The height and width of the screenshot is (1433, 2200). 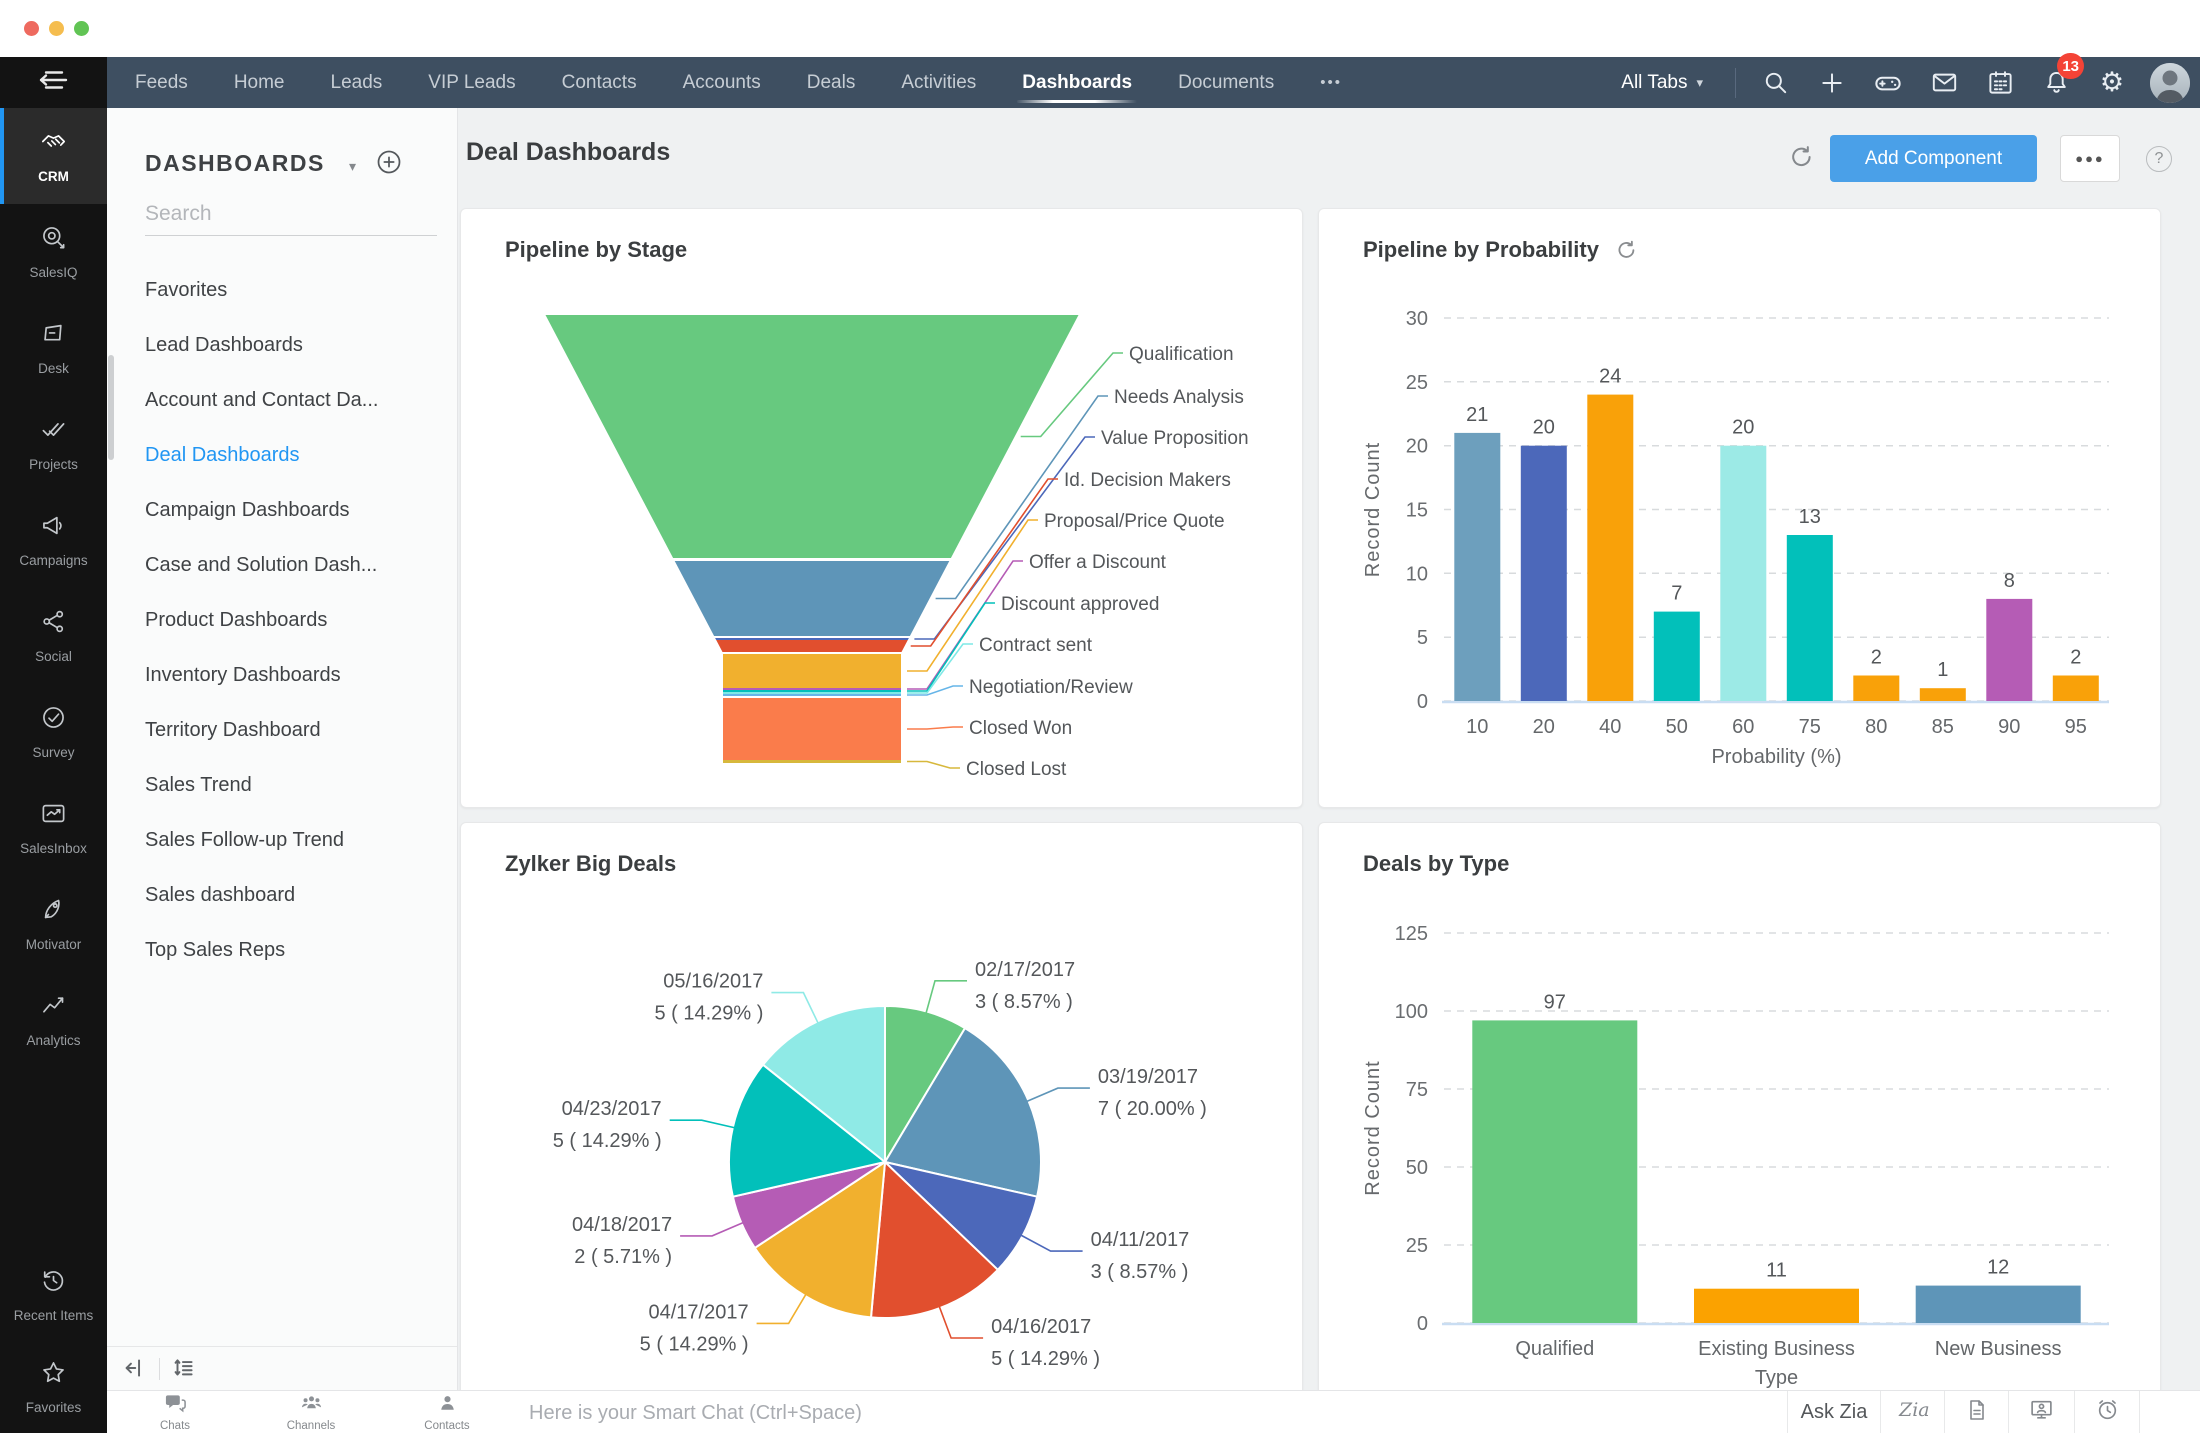 I want to click on dashboard-list-item-top-sales-reps: Top Sales Reps, so click(x=215, y=950).